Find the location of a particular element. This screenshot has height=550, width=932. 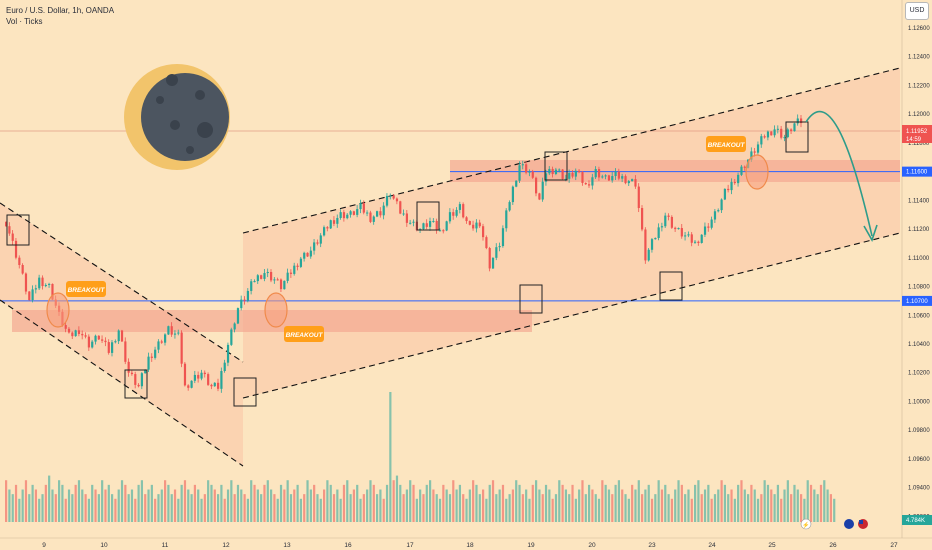

price-tick-label: 1.10800 is located at coordinates (919, 288).